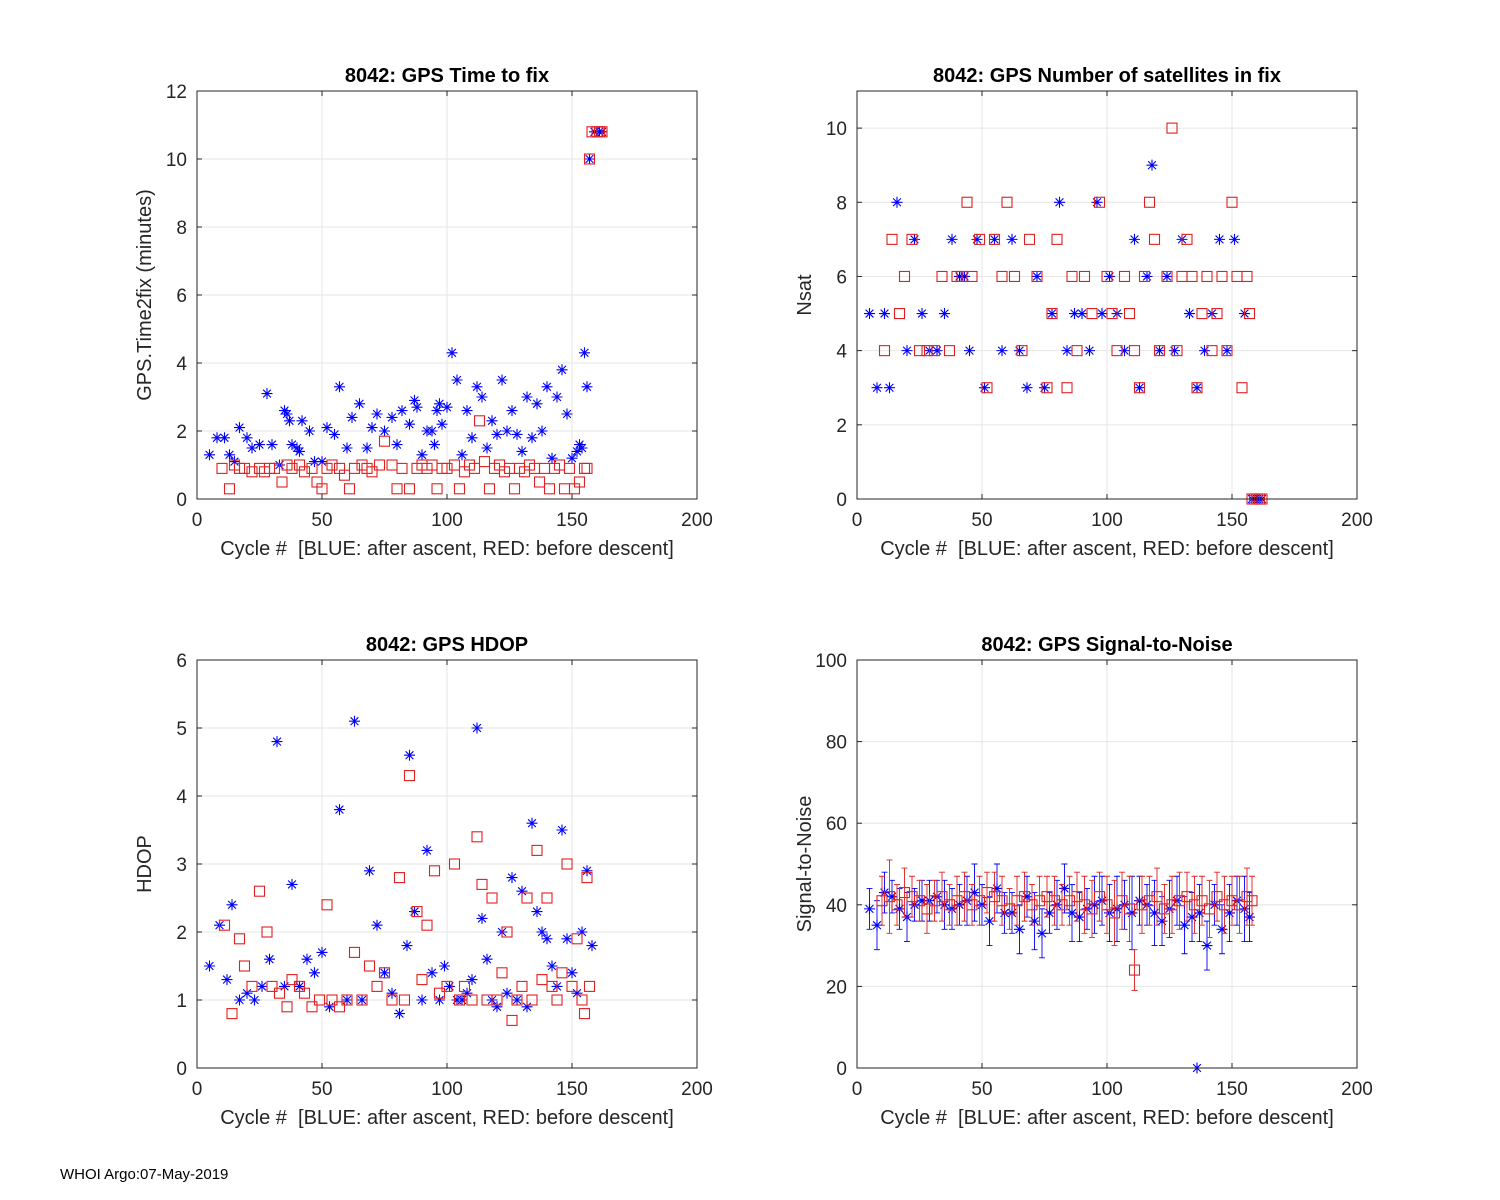  I want to click on grid, so click(447, 864).